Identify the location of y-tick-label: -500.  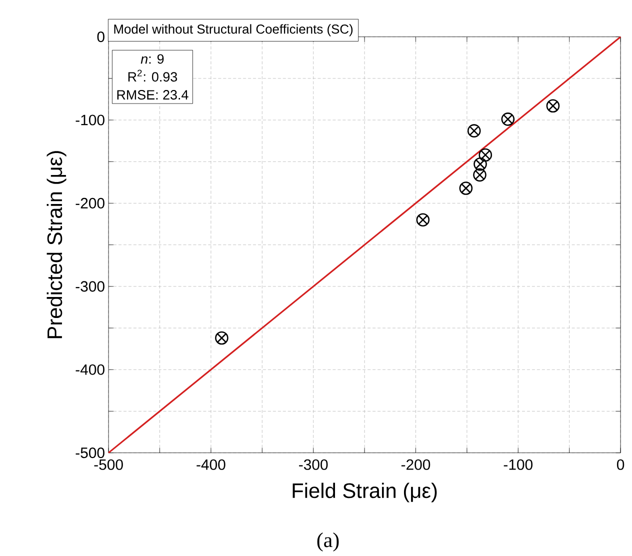
(90, 453).